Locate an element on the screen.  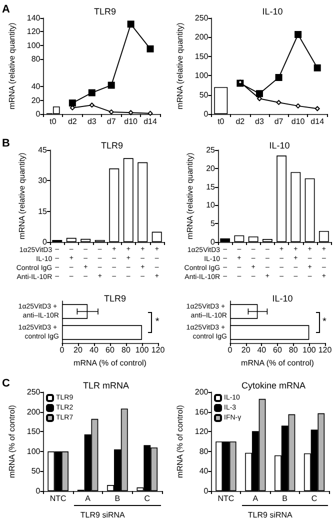
y-tick-label: 45 is located at coordinates (43, 150).